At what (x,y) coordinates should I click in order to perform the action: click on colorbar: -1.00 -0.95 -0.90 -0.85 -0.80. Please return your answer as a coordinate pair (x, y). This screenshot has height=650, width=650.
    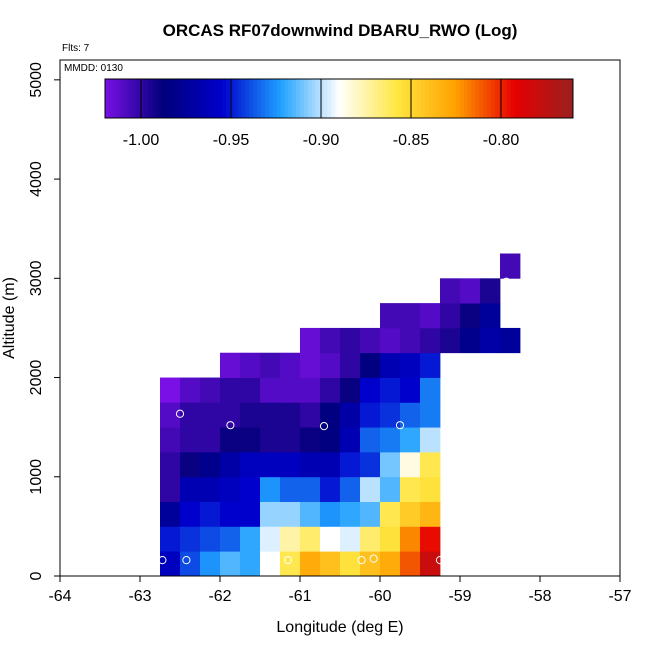
    Looking at the image, I should click on (339, 113).